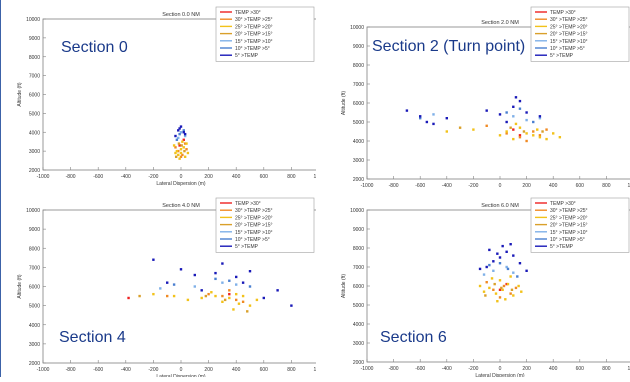  What do you see at coordinates (447, 185) in the screenshot?
I see `x-tick-label: -400` at bounding box center [447, 185].